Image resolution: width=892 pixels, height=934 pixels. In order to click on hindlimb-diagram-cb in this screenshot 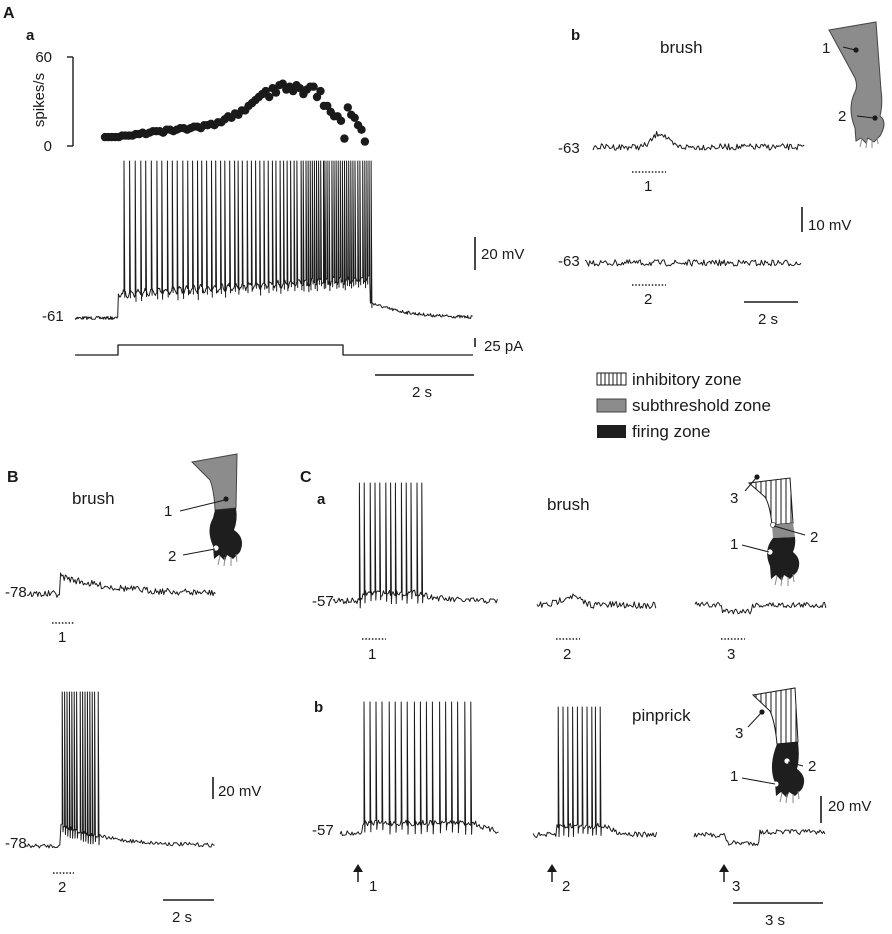, I will do `click(773, 745)`.